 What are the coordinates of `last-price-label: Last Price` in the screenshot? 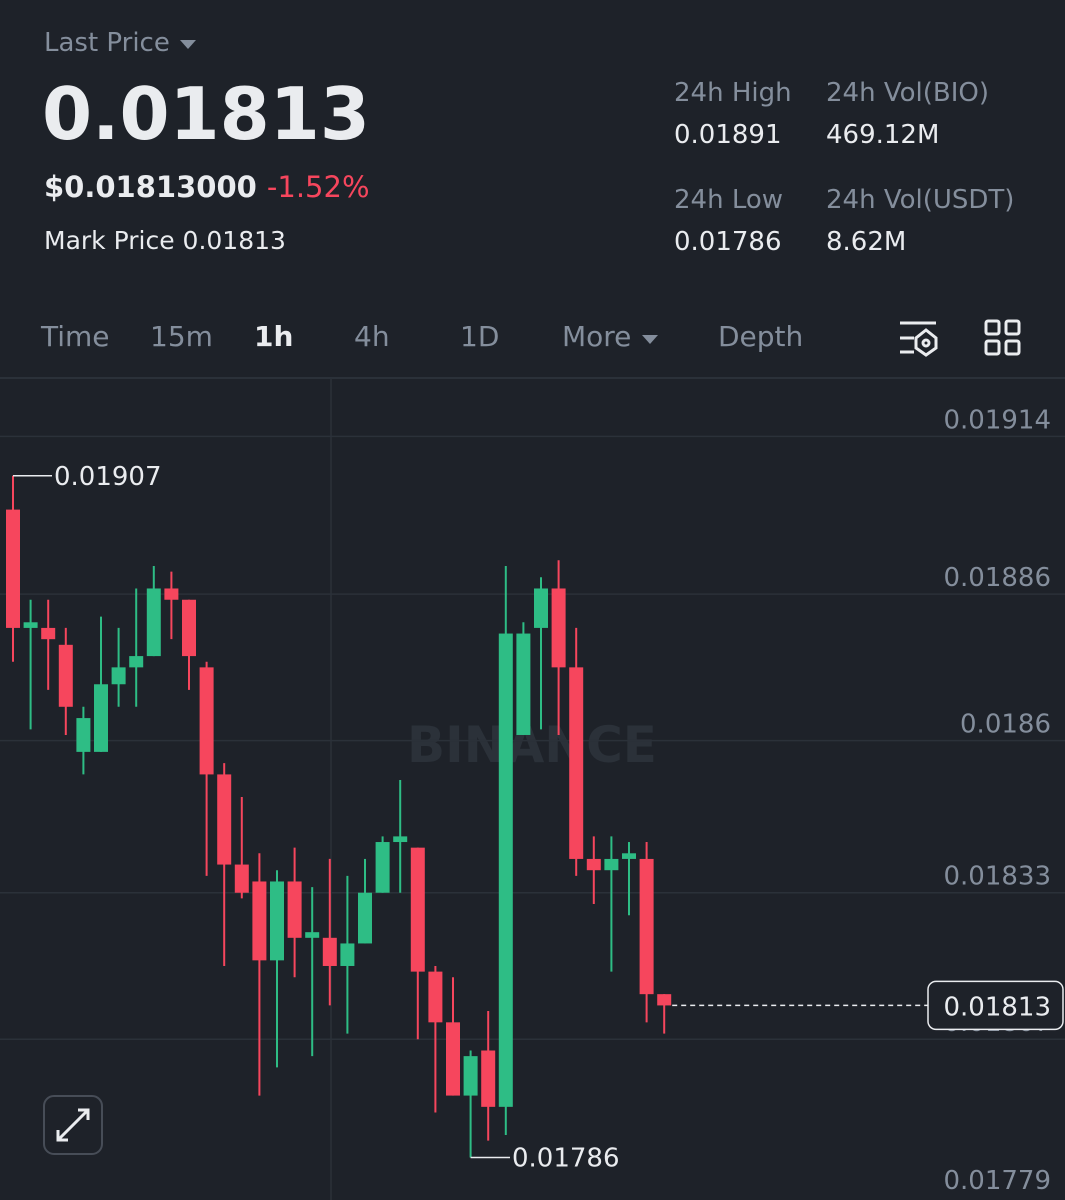 It's located at (121, 43).